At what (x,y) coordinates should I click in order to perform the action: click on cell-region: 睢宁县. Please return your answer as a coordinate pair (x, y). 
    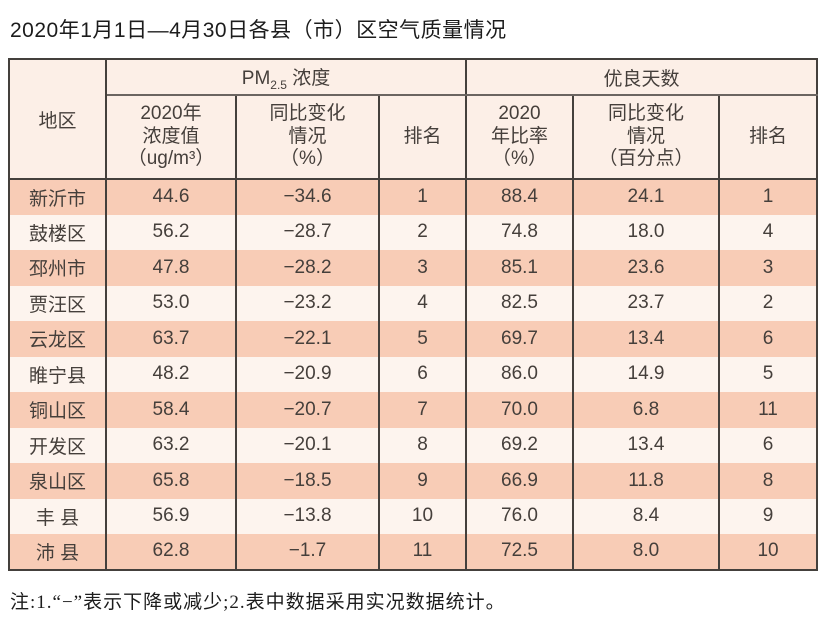
    Looking at the image, I should click on (57, 374).